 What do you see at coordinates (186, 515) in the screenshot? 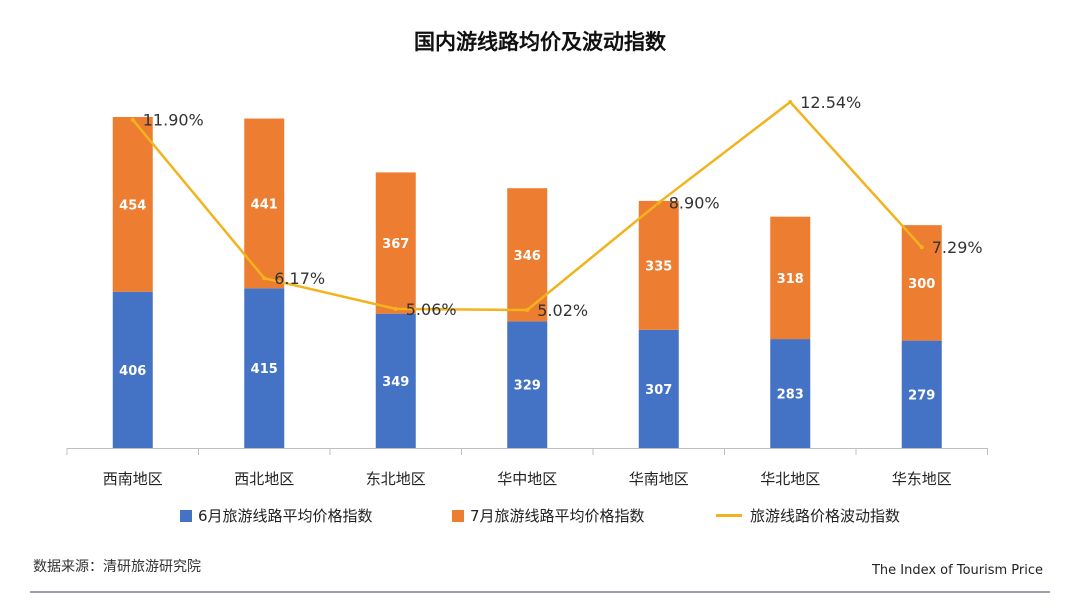
I see `legend-swatch-june` at bounding box center [186, 515].